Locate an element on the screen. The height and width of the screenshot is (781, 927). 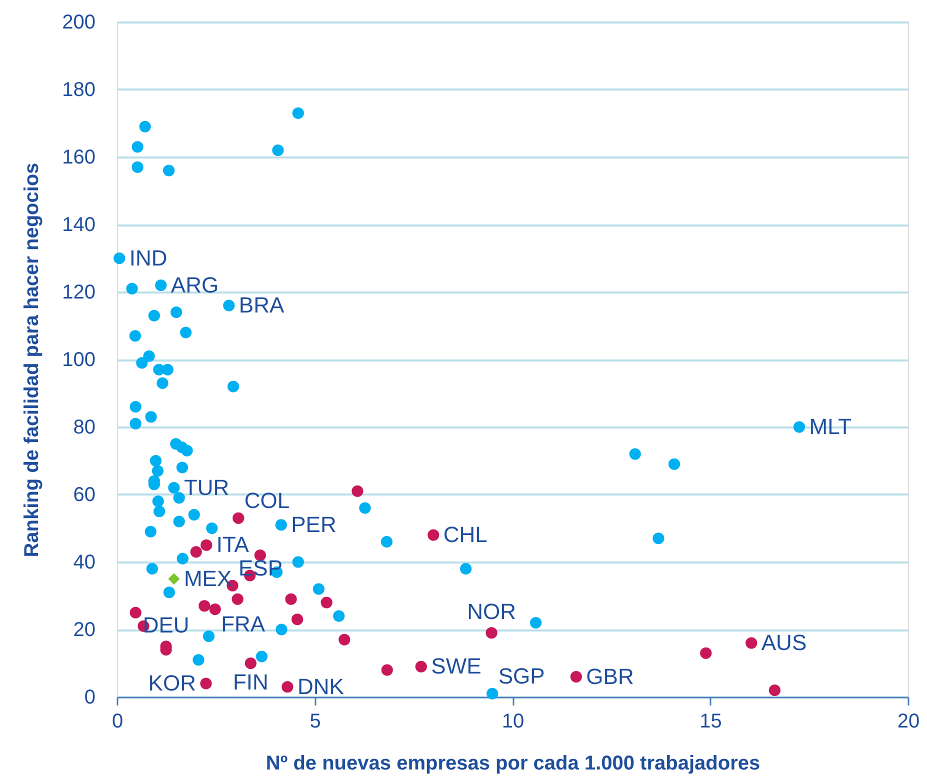
annotation: AUS is located at coordinates (784, 642).